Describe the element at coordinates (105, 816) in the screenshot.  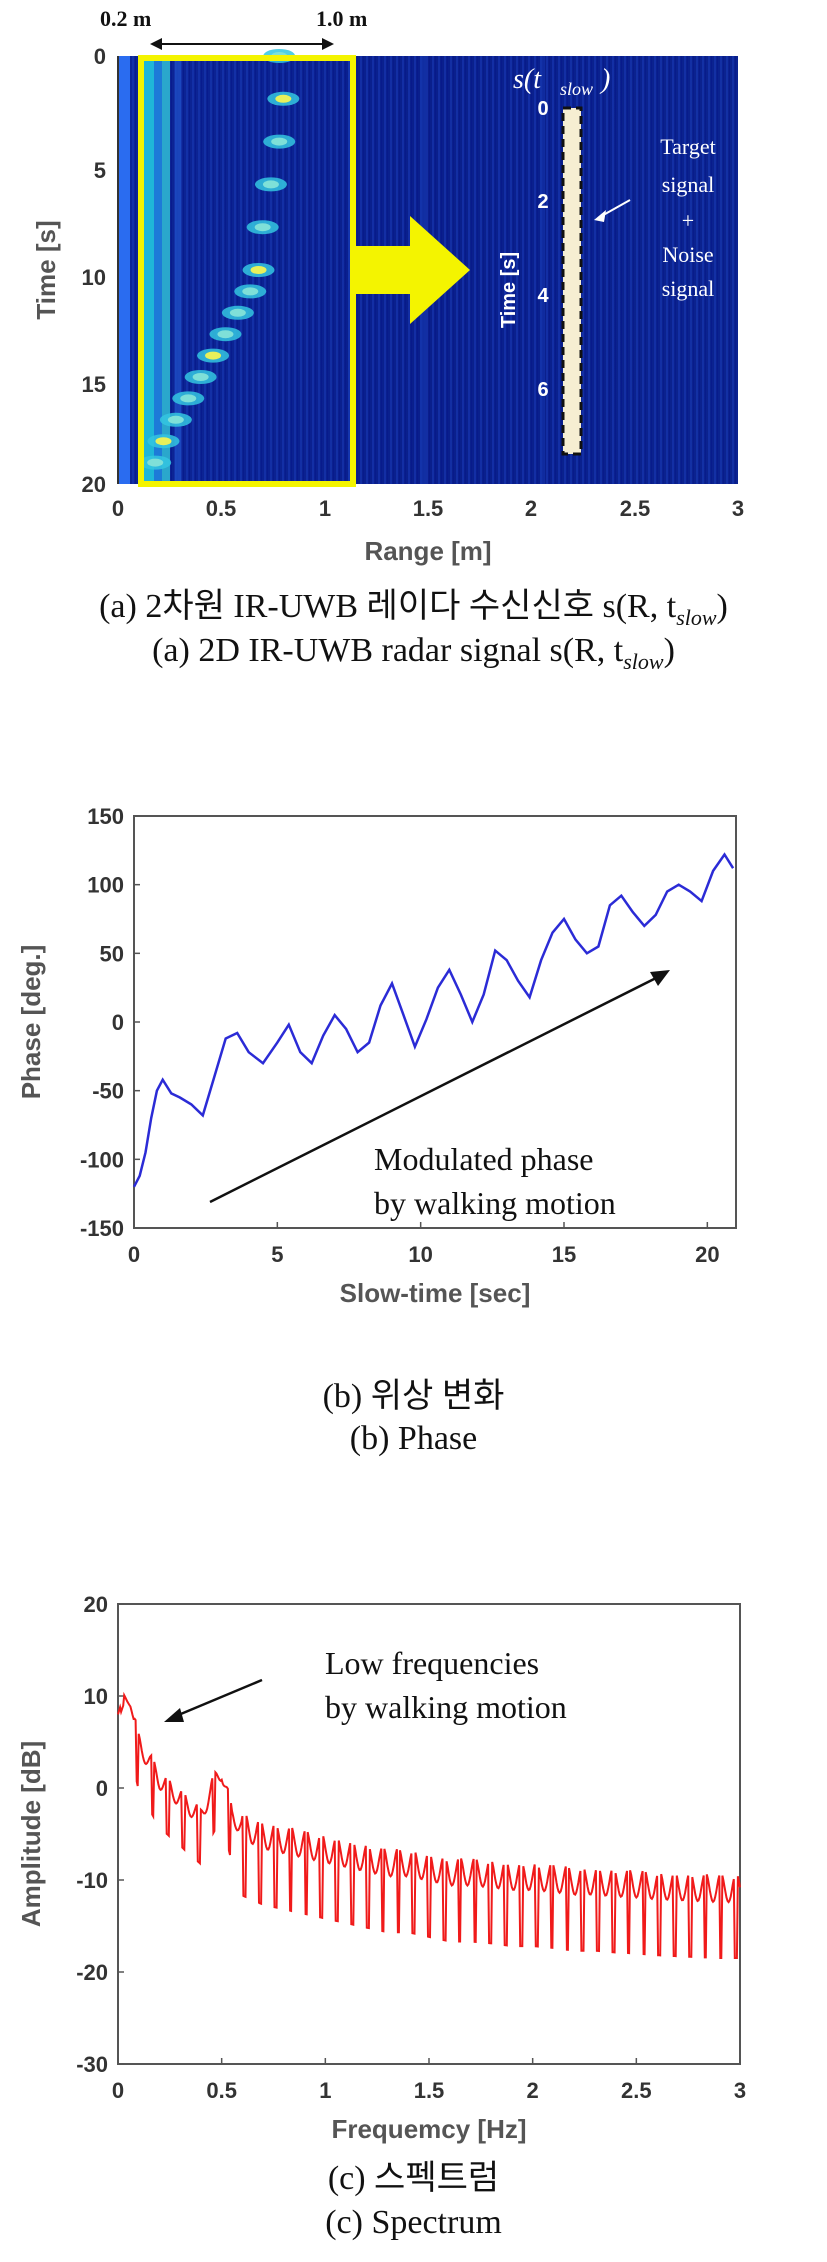
I see `phase-ytick: 150` at that location.